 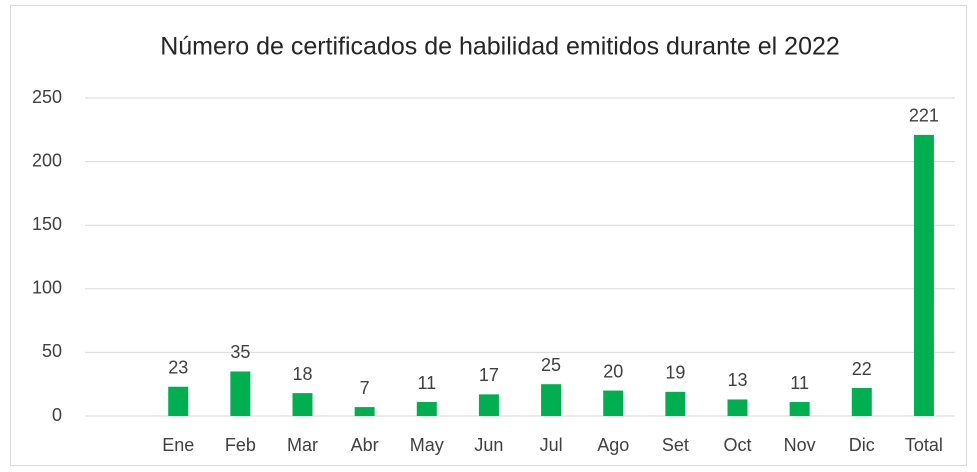 What do you see at coordinates (178, 367) in the screenshot?
I see `data-label: 23` at bounding box center [178, 367].